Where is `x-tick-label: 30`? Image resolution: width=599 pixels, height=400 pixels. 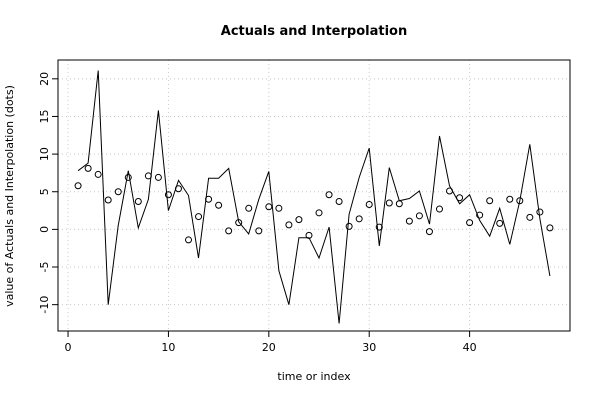 x-tick-label: 30 is located at coordinates (369, 347).